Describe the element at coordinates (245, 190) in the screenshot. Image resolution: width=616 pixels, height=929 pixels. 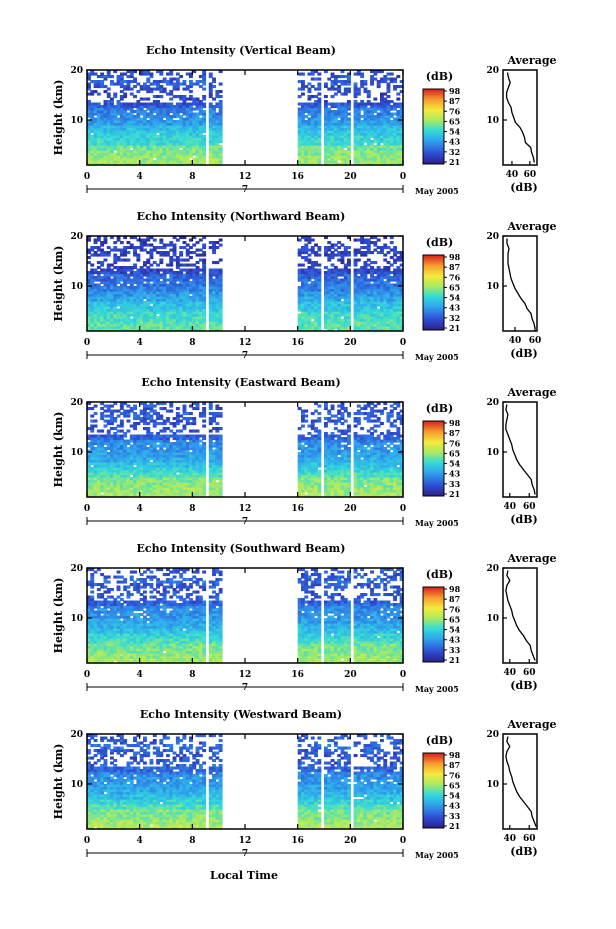
I see `day-marker: 7` at that location.